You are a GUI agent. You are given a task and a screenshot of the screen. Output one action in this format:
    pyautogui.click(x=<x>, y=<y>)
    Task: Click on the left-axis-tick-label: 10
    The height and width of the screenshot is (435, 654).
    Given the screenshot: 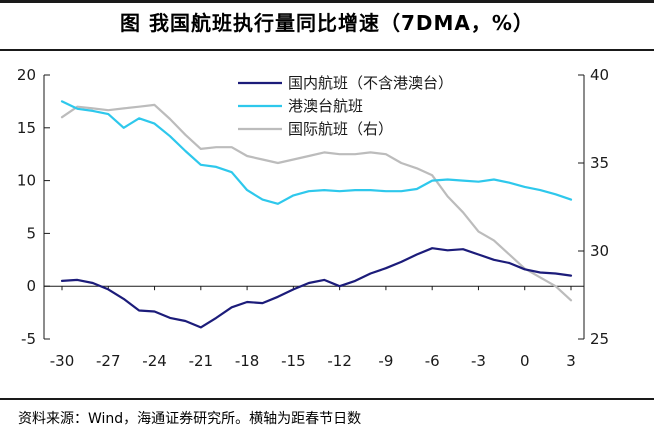 What is the action you would take?
    pyautogui.click(x=26, y=181)
    